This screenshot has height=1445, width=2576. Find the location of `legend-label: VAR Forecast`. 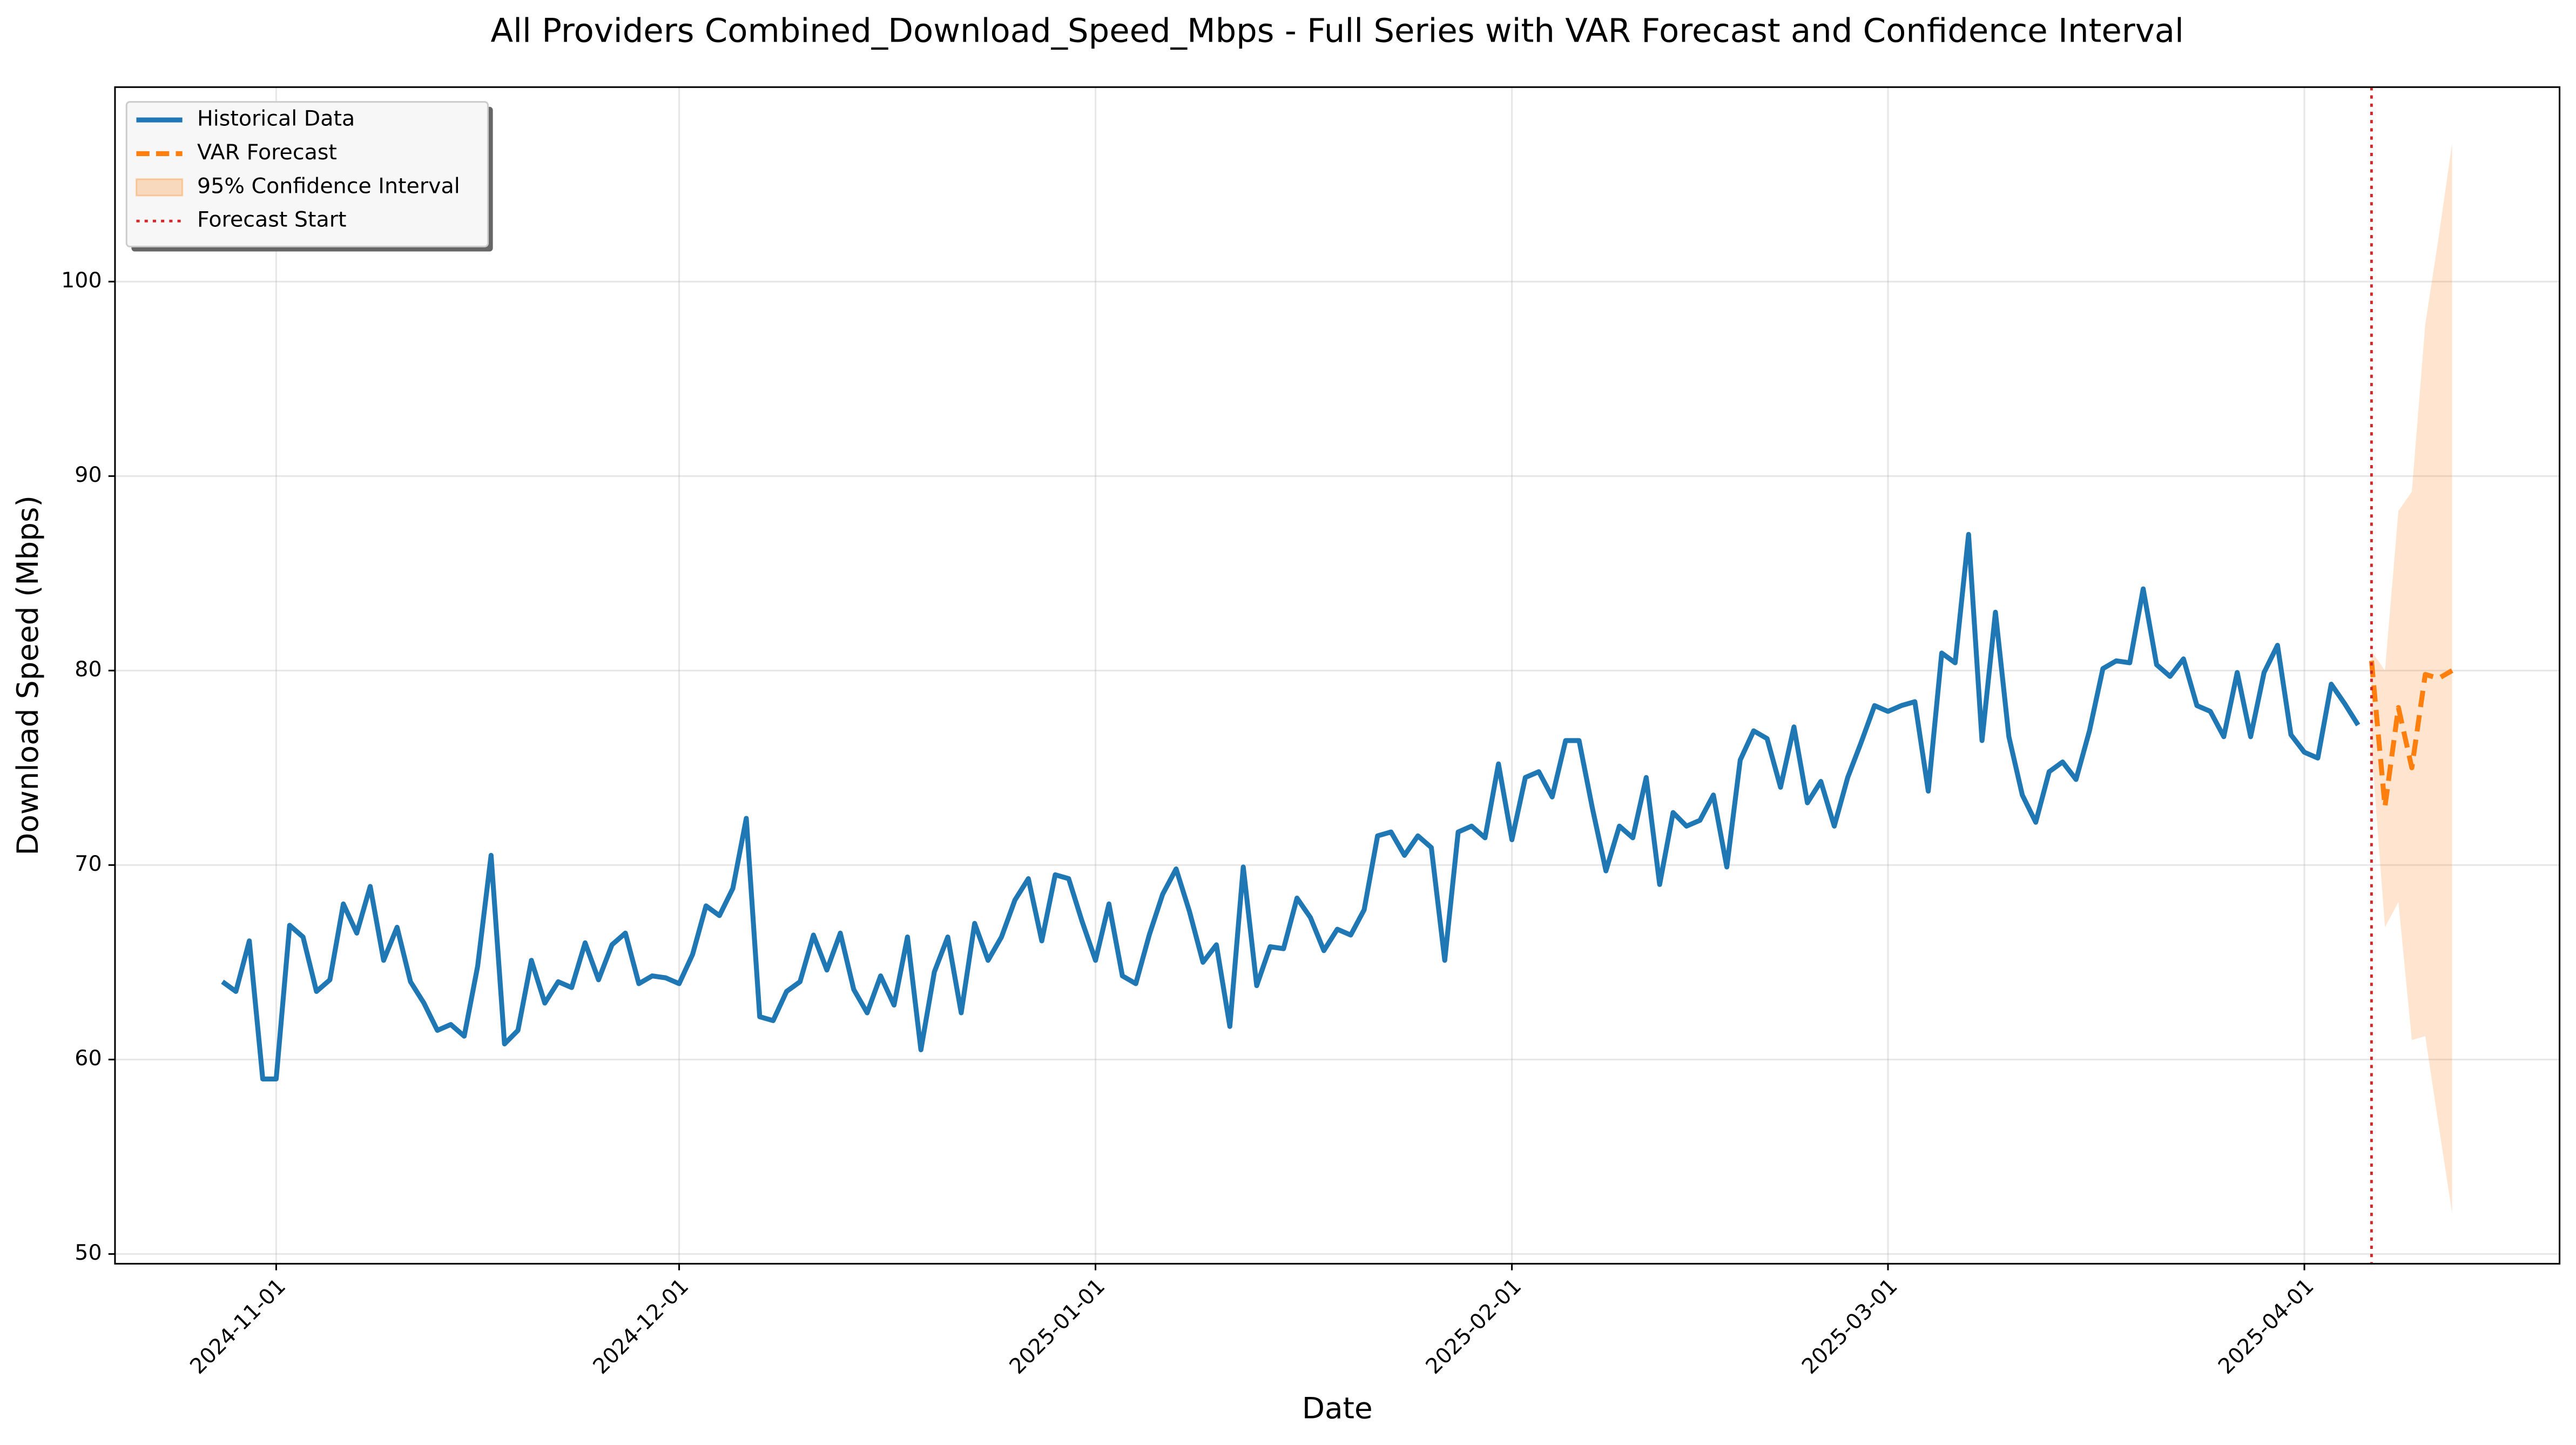

legend-label: VAR Forecast is located at coordinates (267, 152).